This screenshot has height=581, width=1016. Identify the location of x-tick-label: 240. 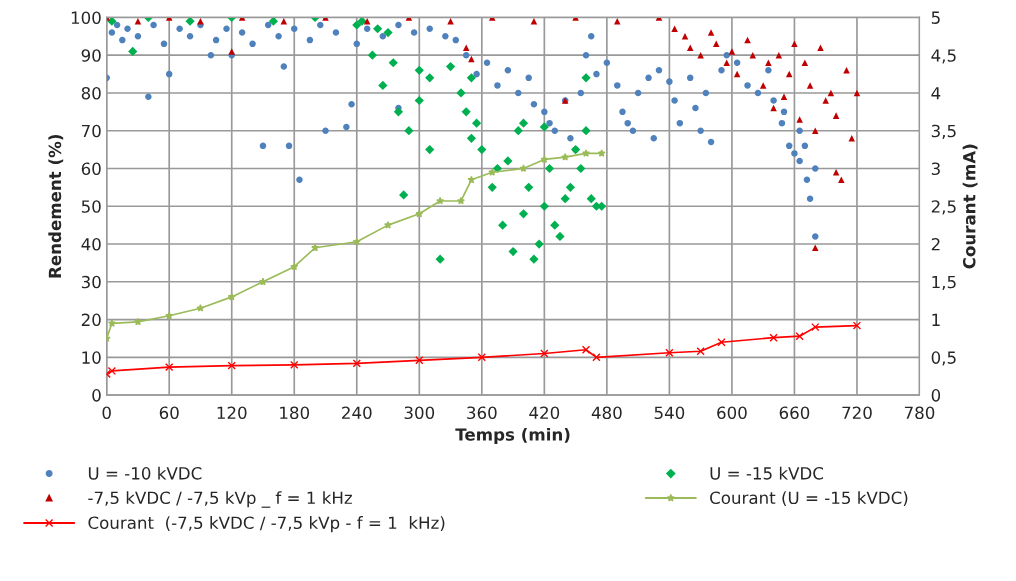
(357, 413).